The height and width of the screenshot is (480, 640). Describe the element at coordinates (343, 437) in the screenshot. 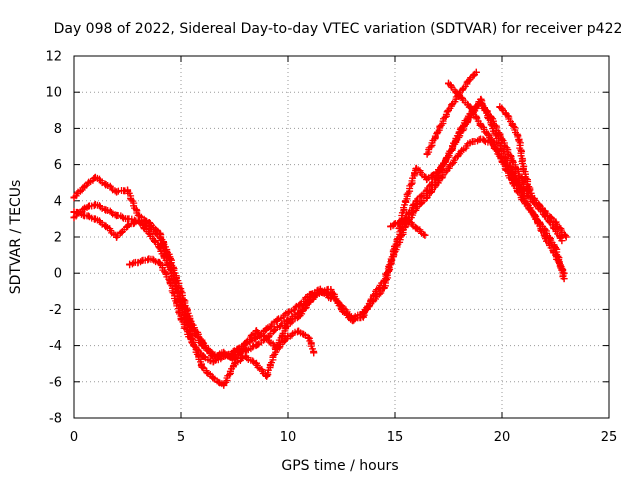

I see `x-tick-labels: 0 5 10 15 20 25` at that location.